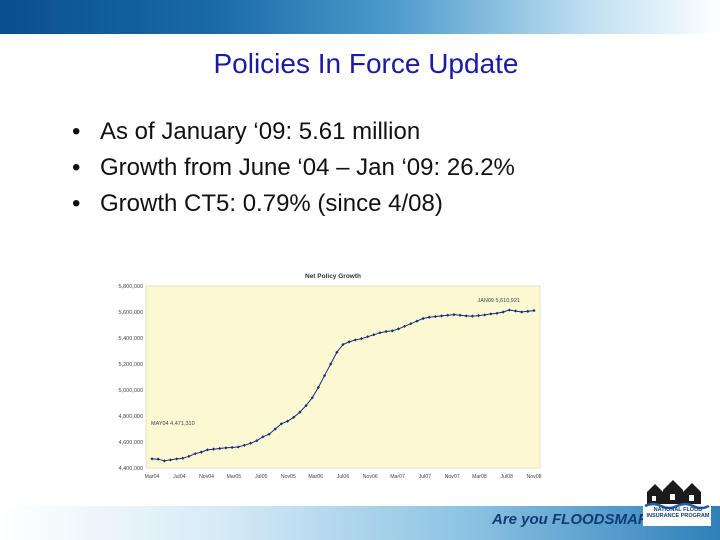 The width and height of the screenshot is (720, 540). What do you see at coordinates (131, 417) in the screenshot?
I see `y-tick-label: 4,800,000` at bounding box center [131, 417].